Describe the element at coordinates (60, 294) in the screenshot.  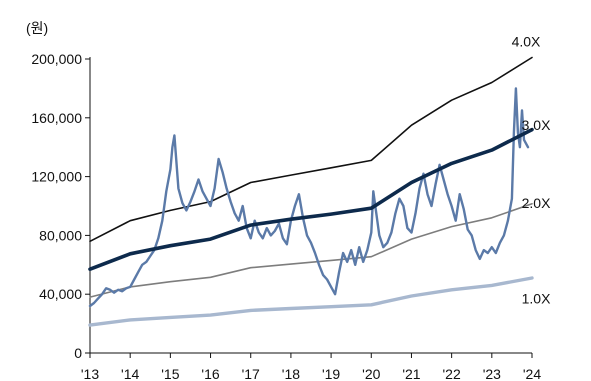
I see `y-tick-label: 40,000` at that location.